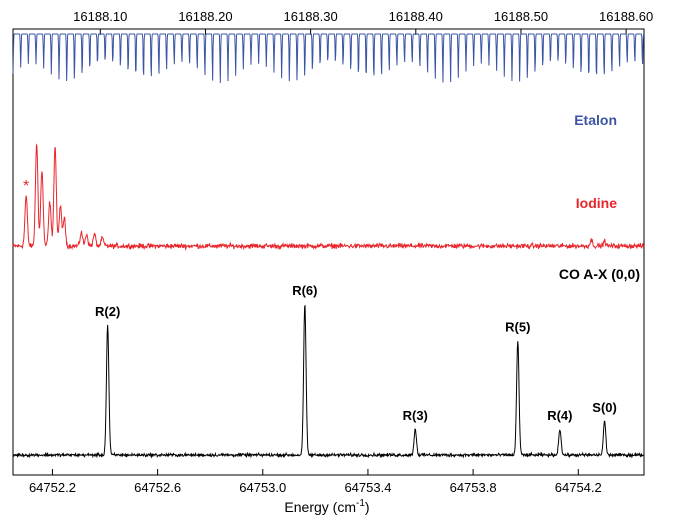 This screenshot has width=674, height=520. I want to click on top-tick-label: 16188.60, so click(626, 16).